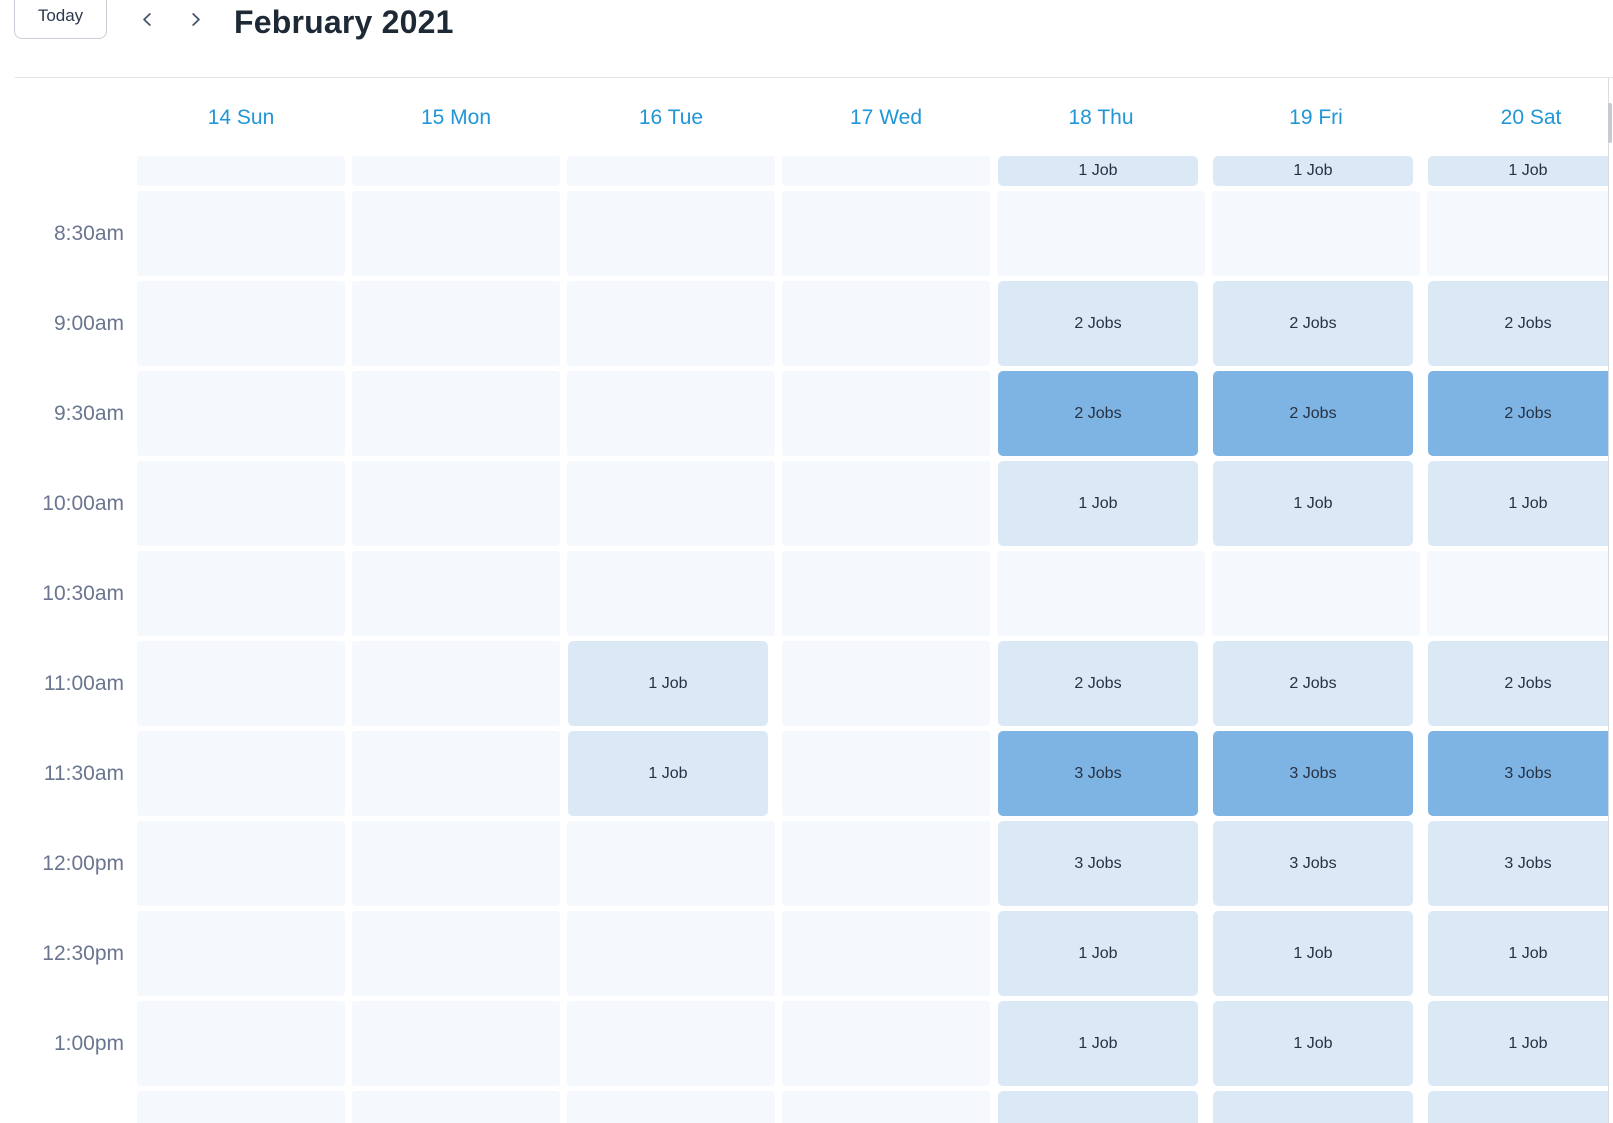  Describe the element at coordinates (195, 19) in the screenshot. I see `next-week-button` at that location.